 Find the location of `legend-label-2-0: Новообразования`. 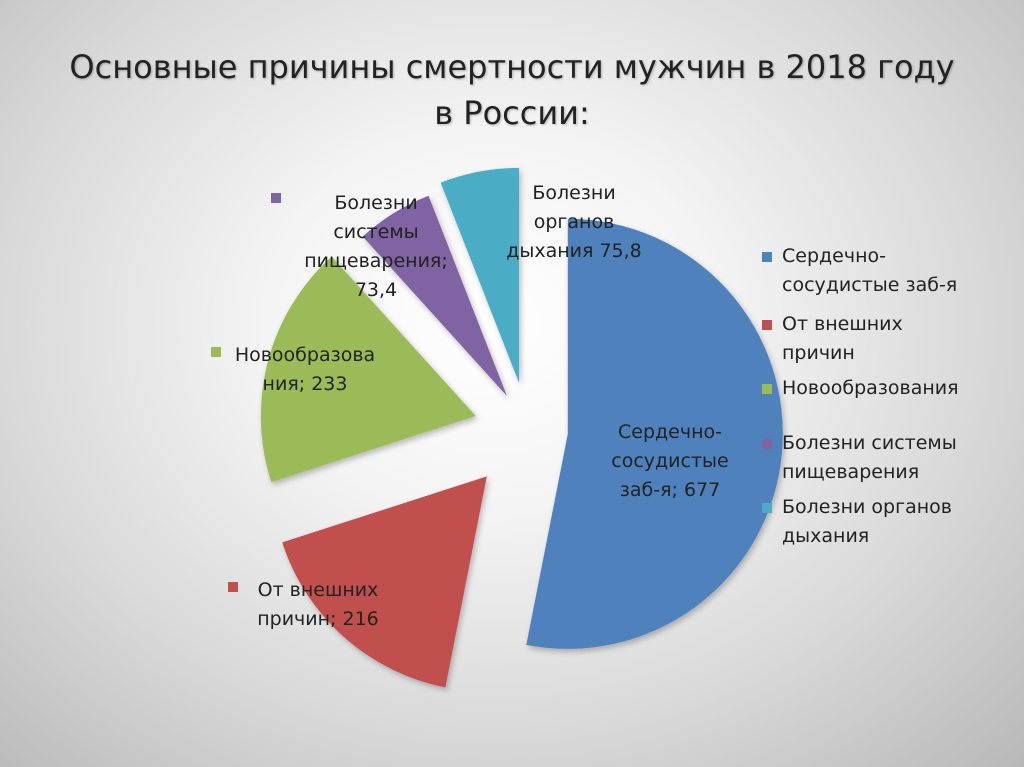

legend-label-2-0: Новообразования is located at coordinates (870, 388).